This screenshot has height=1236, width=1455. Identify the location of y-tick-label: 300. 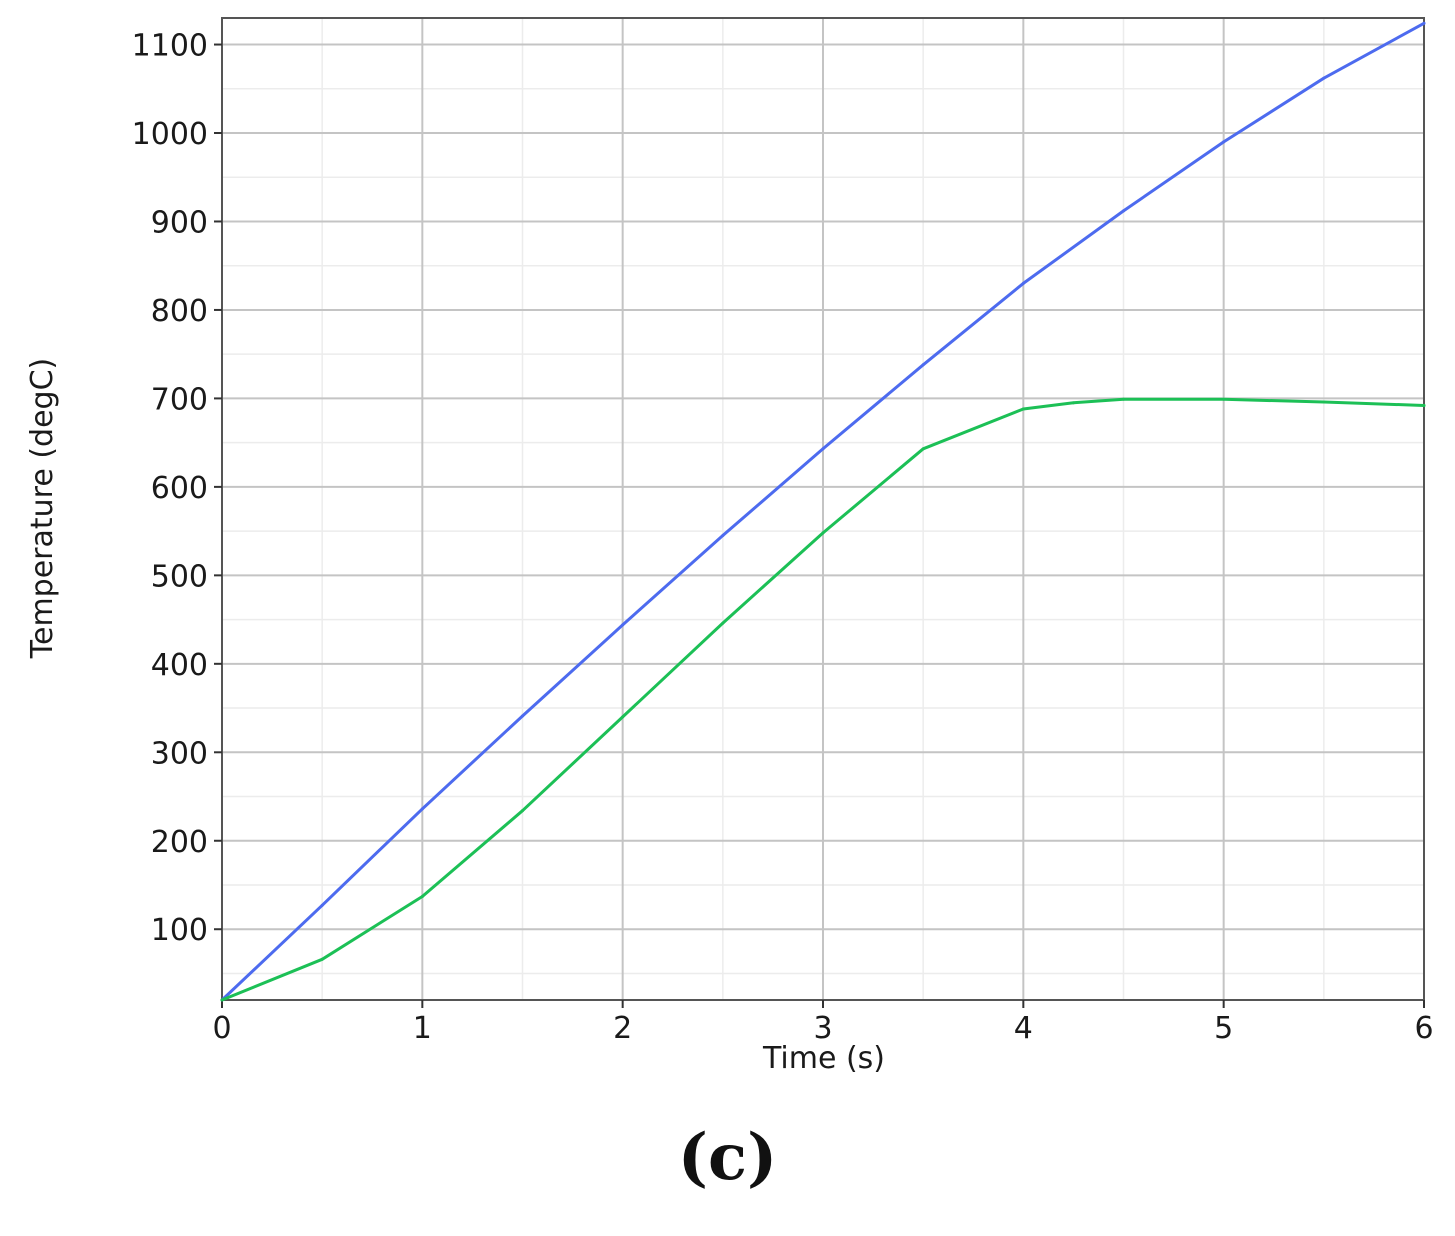
(179, 753).